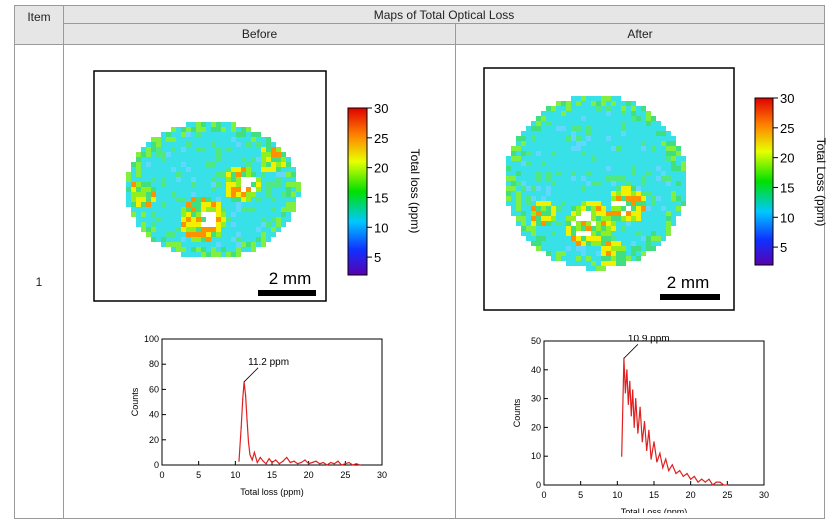 Image resolution: width=834 pixels, height=519 pixels. Describe the element at coordinates (290, 278) in the screenshot. I see `before-scale-label: 2 mm` at that location.